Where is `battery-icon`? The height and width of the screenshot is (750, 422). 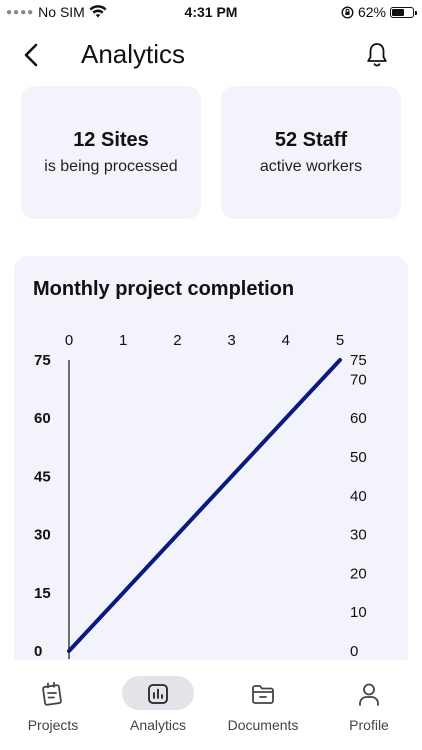 battery-icon is located at coordinates (403, 12).